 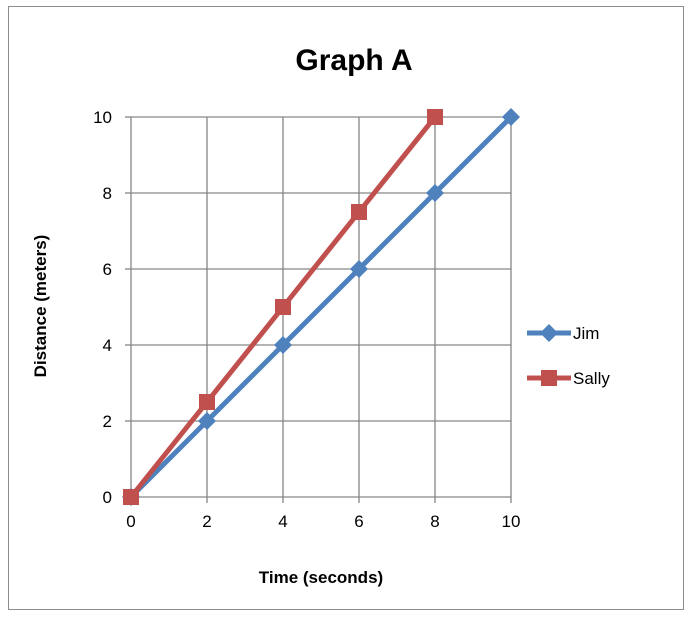 I want to click on legend-item-jim: Jim, so click(x=563, y=333).